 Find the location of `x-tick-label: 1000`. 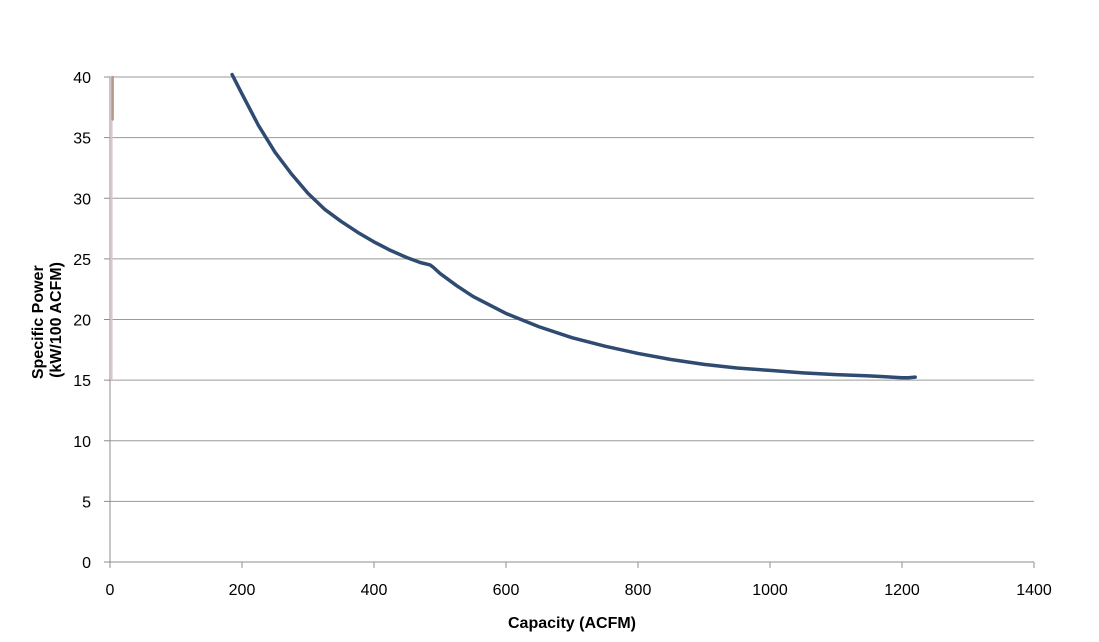

x-tick-label: 1000 is located at coordinates (770, 590).